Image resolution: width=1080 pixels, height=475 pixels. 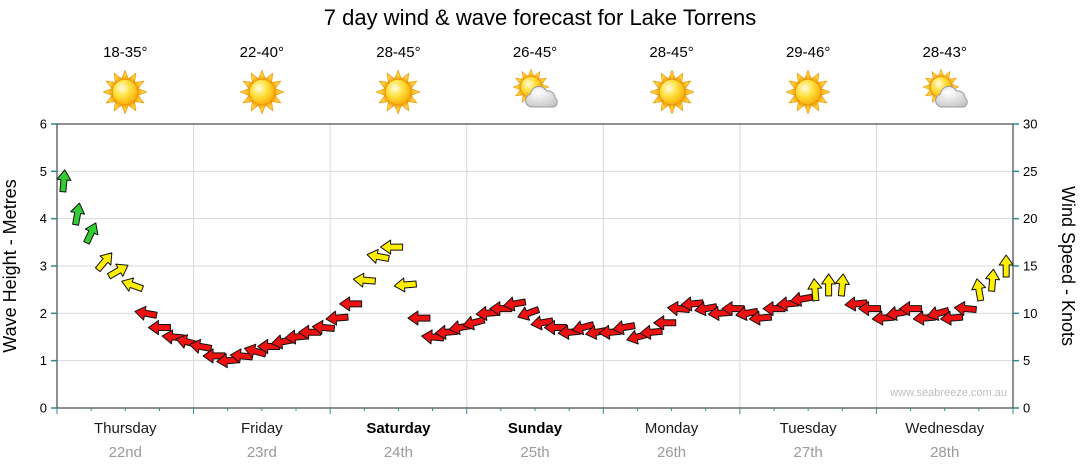 I want to click on right-axis-title: Wind Speed - Knots, so click(x=1068, y=266).